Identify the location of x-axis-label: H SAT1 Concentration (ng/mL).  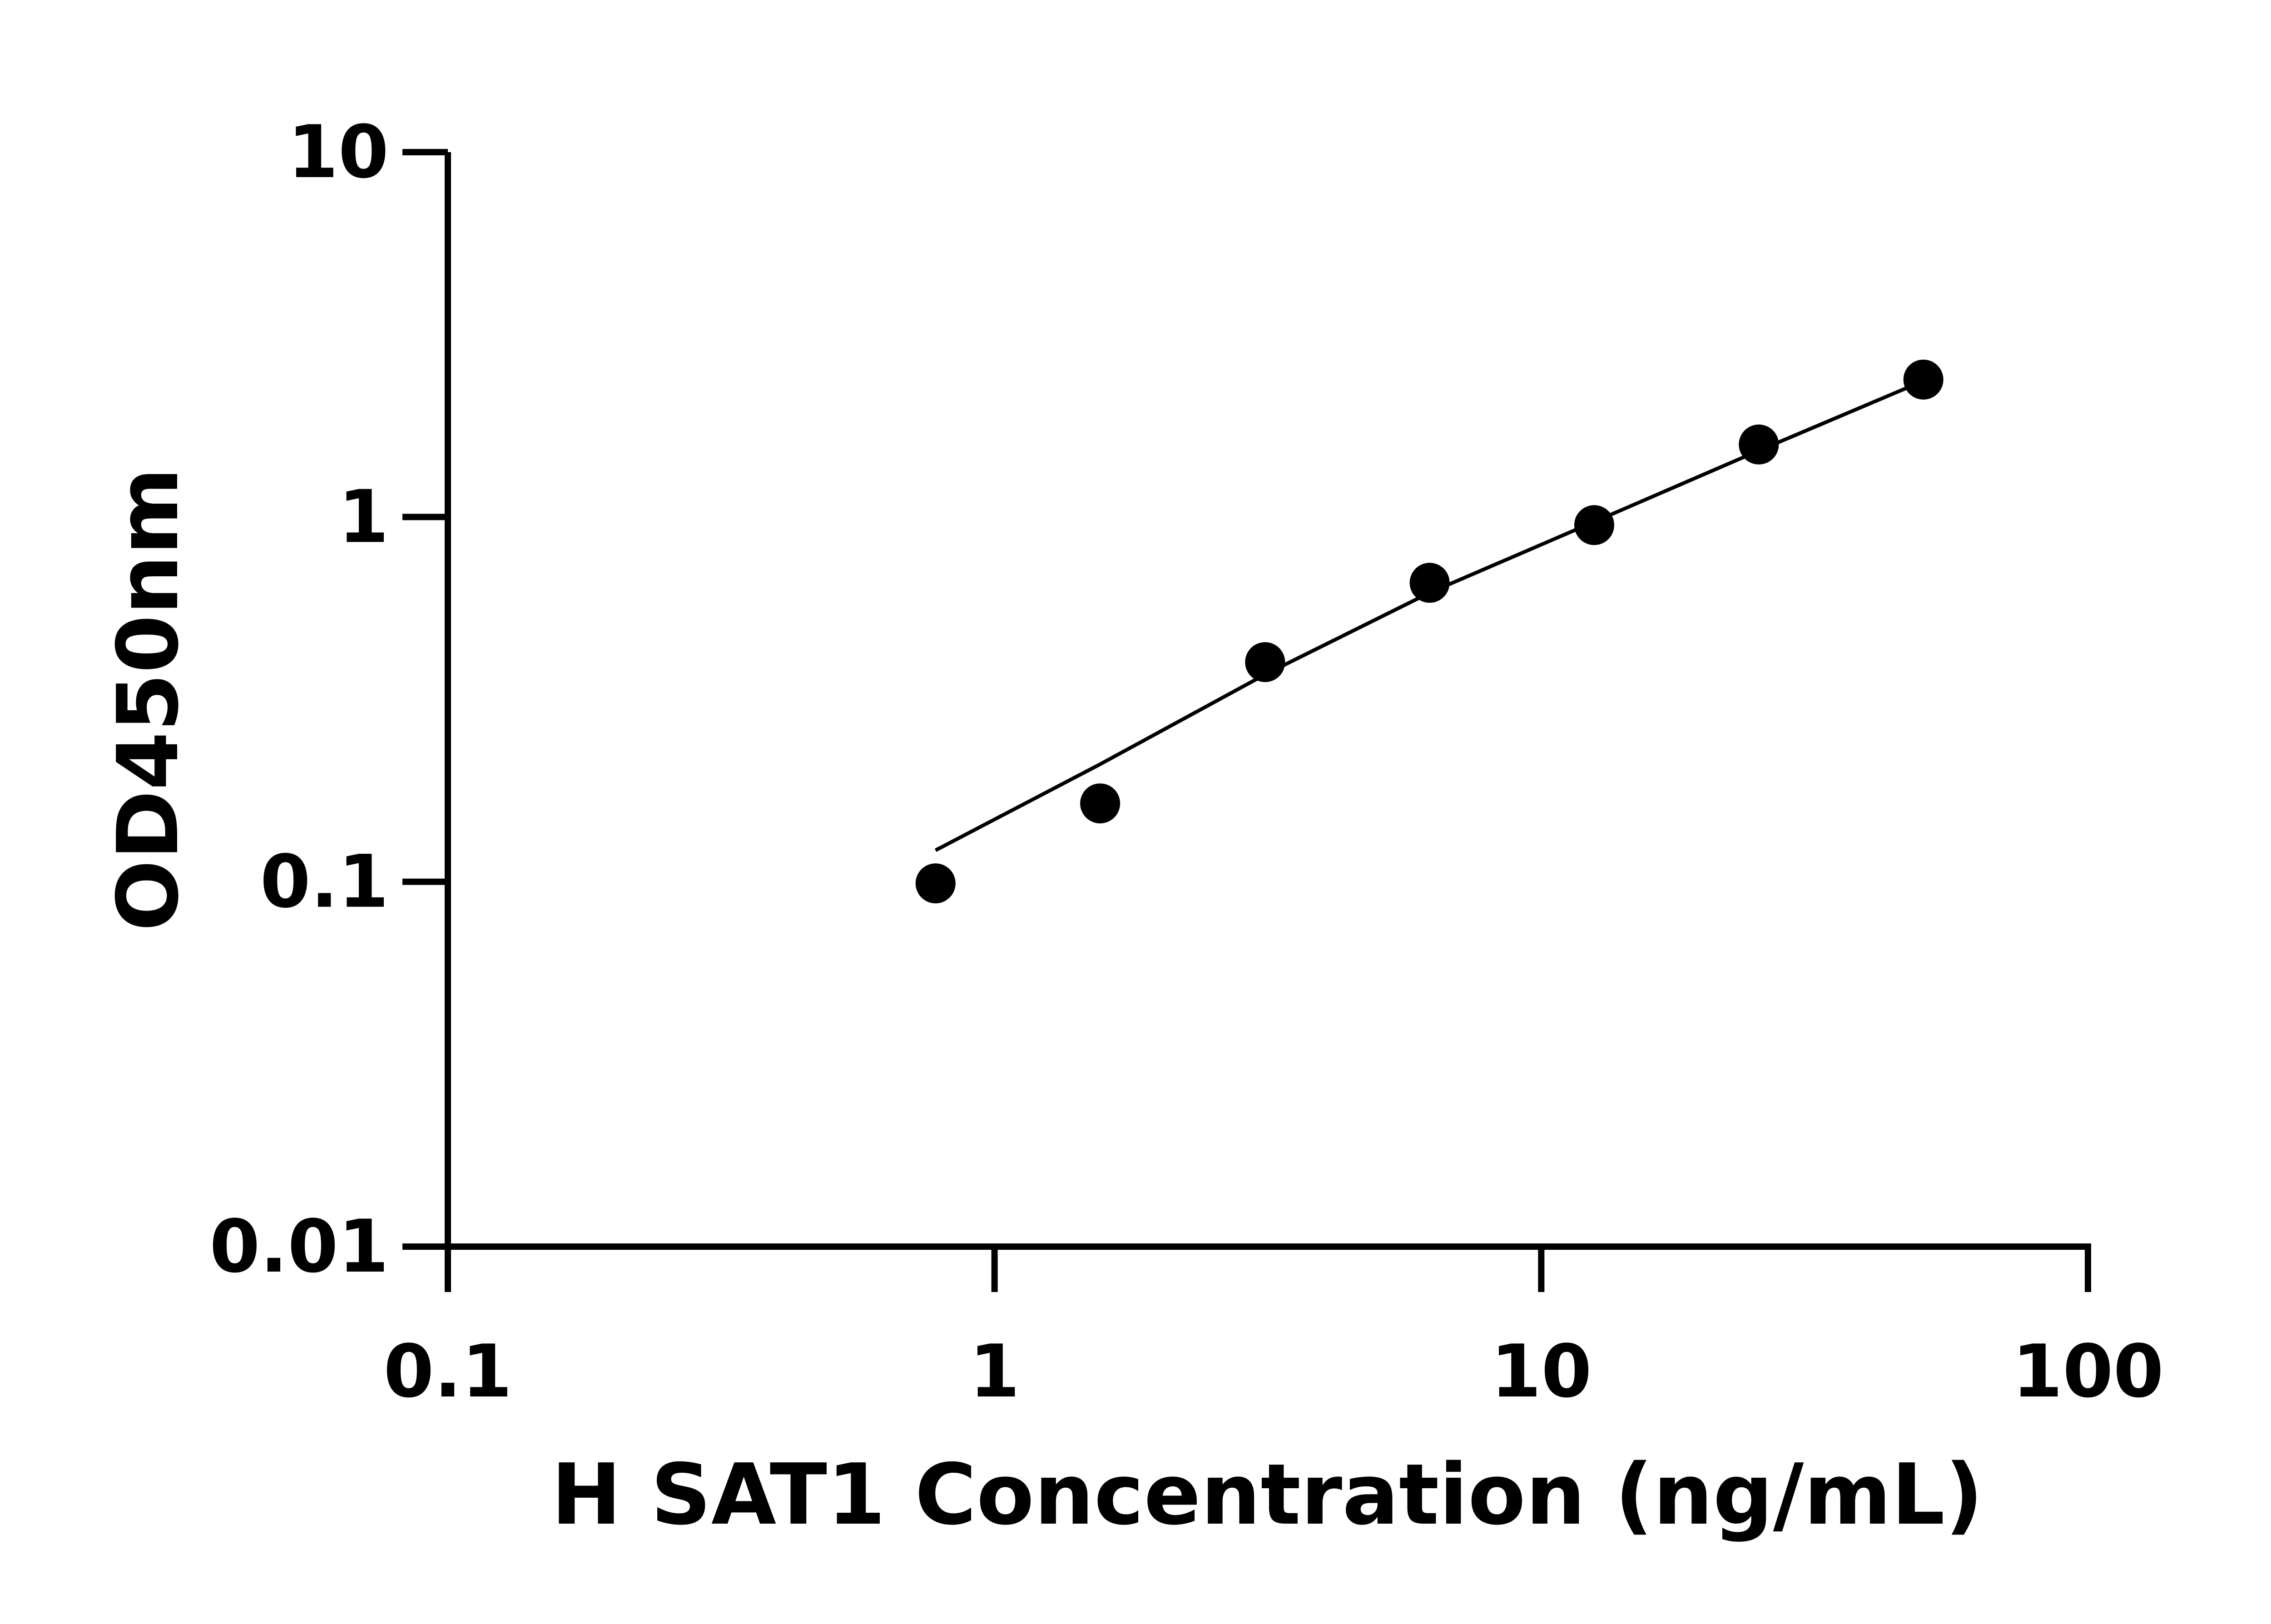
(1267, 1495).